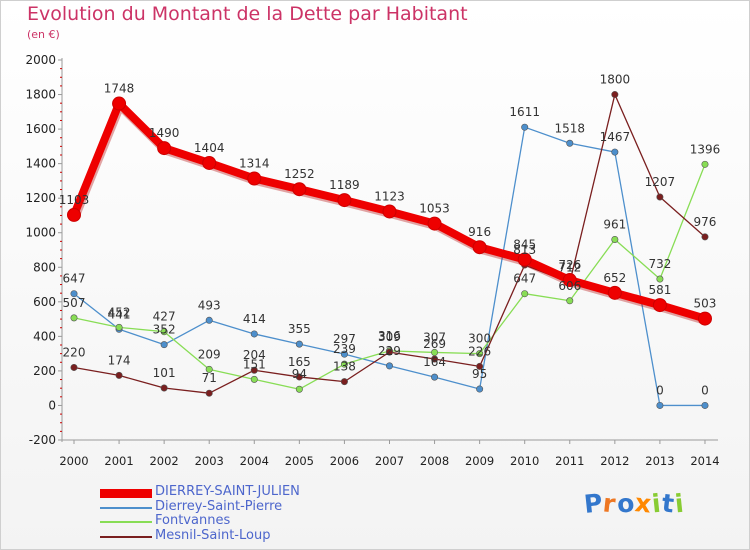 The image size is (750, 550). I want to click on y-tick-label: 1600, so click(40, 129).